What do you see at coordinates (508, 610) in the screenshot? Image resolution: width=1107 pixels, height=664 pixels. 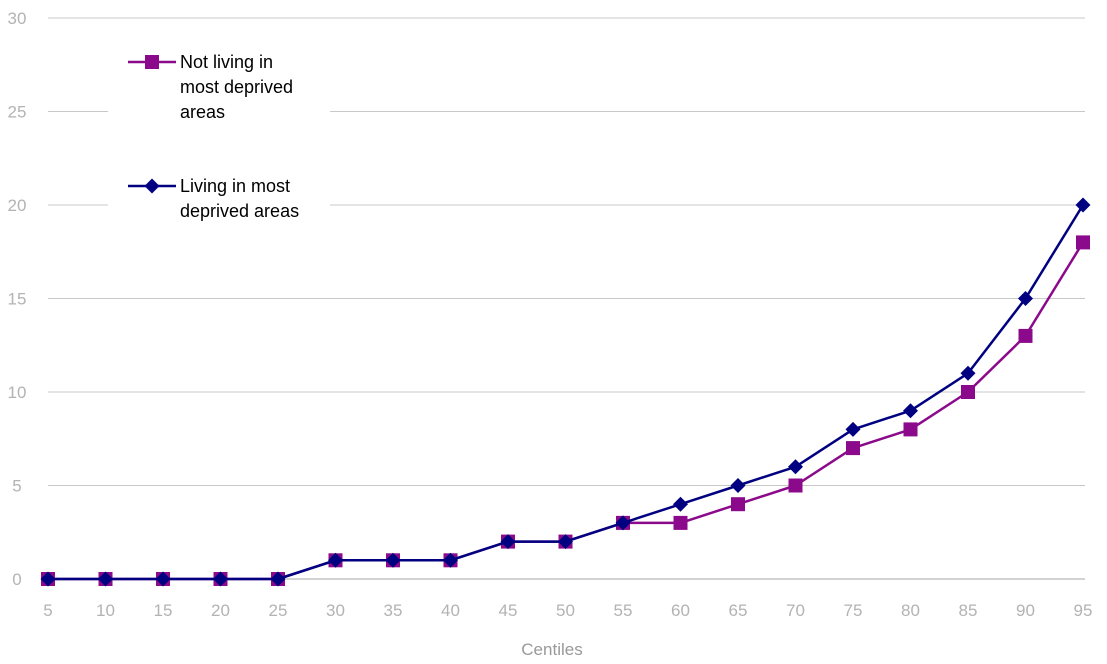 I see `x-tick-label: 45` at bounding box center [508, 610].